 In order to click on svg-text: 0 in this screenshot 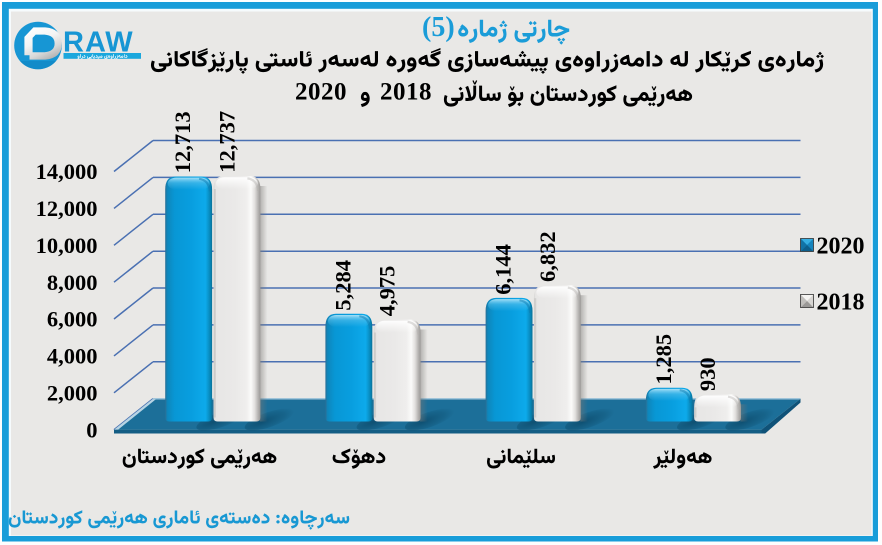, I will do `click(91, 429)`.